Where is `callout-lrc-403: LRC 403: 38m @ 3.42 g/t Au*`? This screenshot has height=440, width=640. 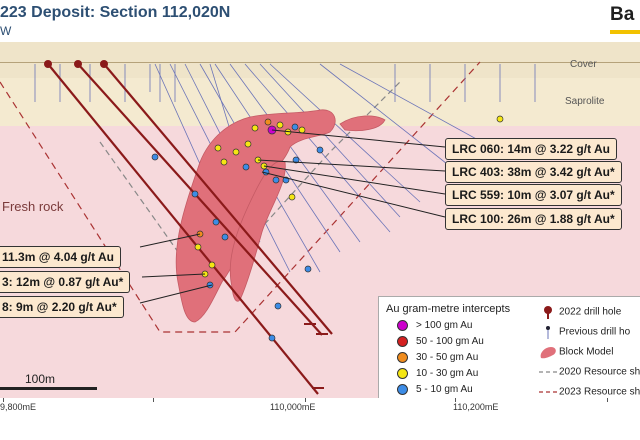
callout-lrc-403: LRC 403: 38m @ 3.42 g/t Au* is located at coordinates (533, 172).